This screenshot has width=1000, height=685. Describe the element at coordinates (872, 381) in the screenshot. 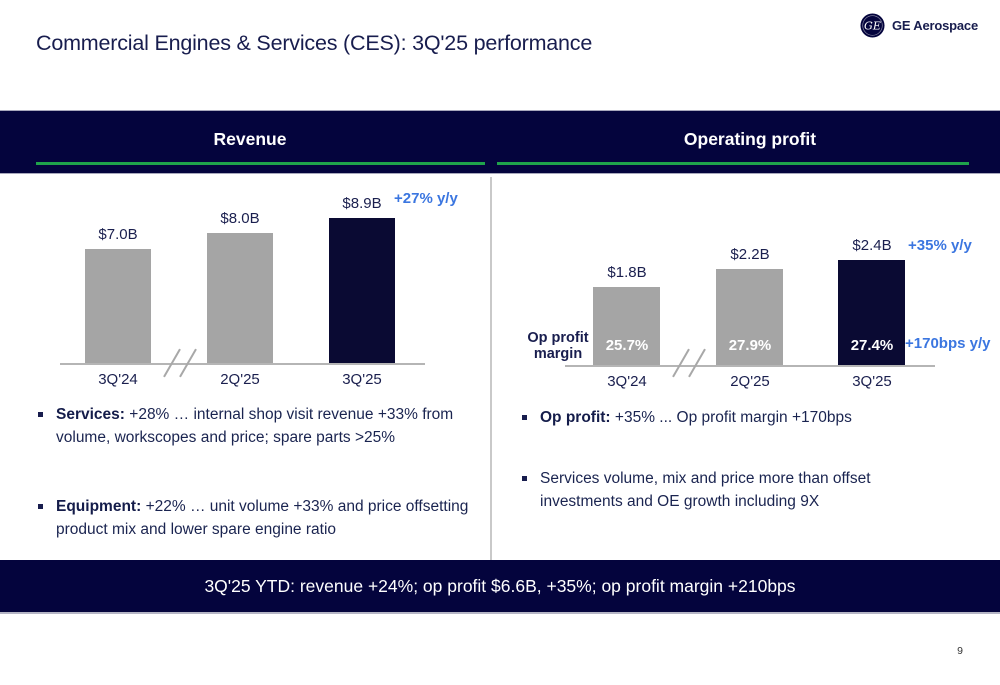

I see `op-profit-x-tick: 3Q'25` at that location.